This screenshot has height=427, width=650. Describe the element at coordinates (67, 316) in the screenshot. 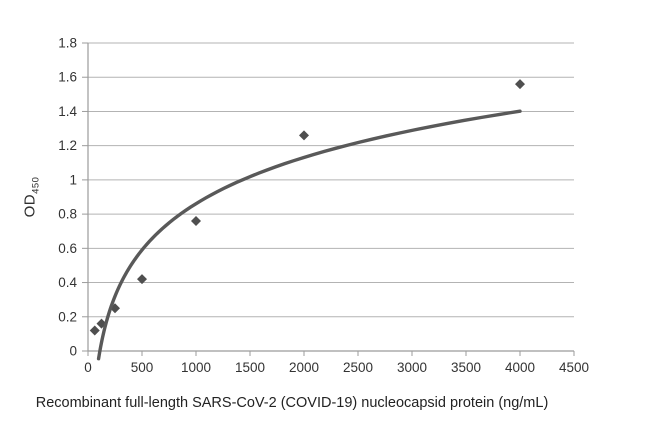

I see `y-tick-label: 0.2` at that location.